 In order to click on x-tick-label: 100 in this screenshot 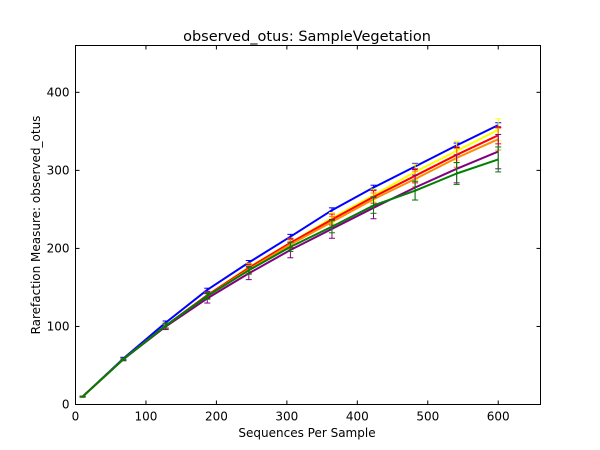, I will do `click(146, 417)`.